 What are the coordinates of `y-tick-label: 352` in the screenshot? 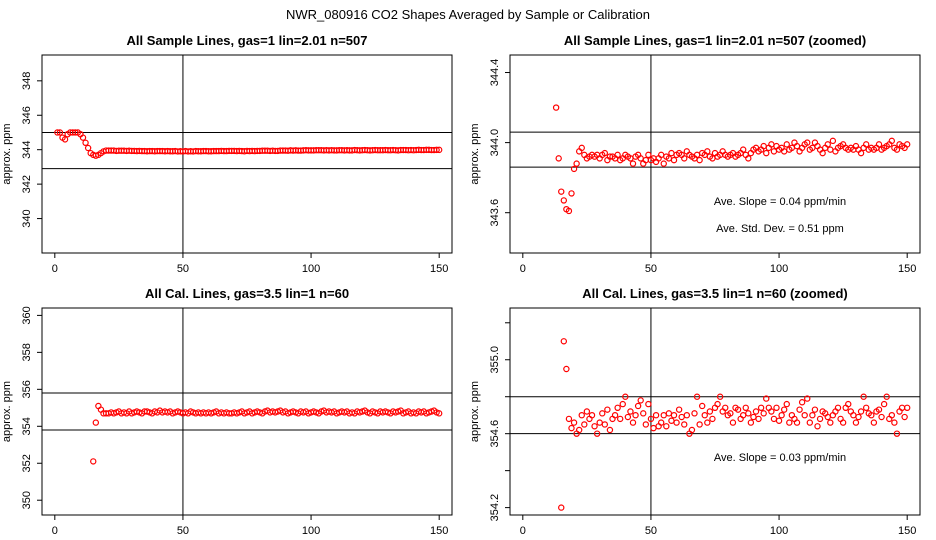 It's located at (27, 463).